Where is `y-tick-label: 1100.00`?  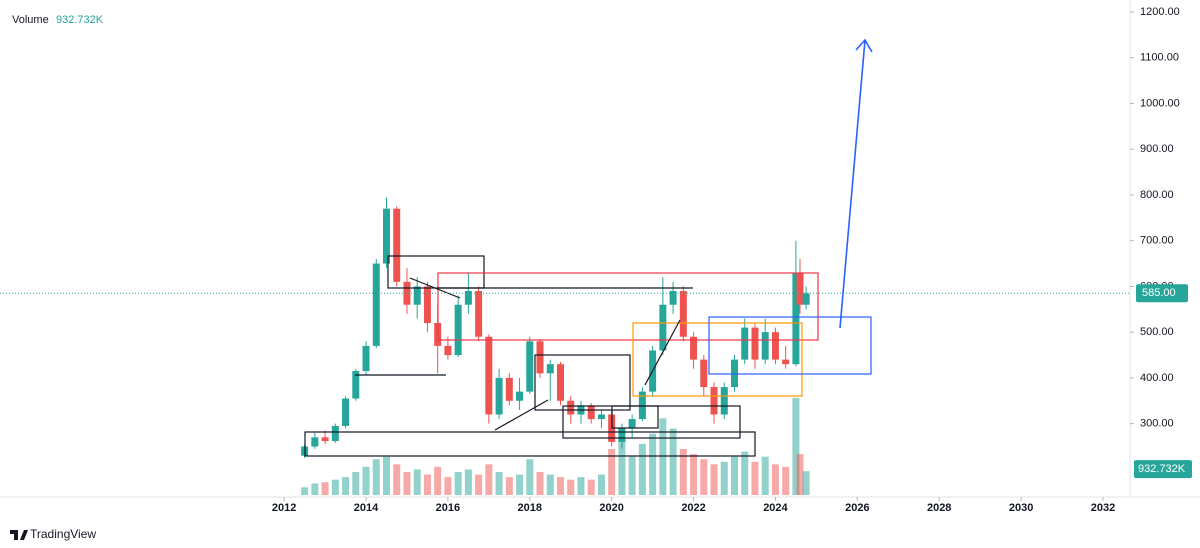
y-tick-label: 1100.00 is located at coordinates (1159, 58).